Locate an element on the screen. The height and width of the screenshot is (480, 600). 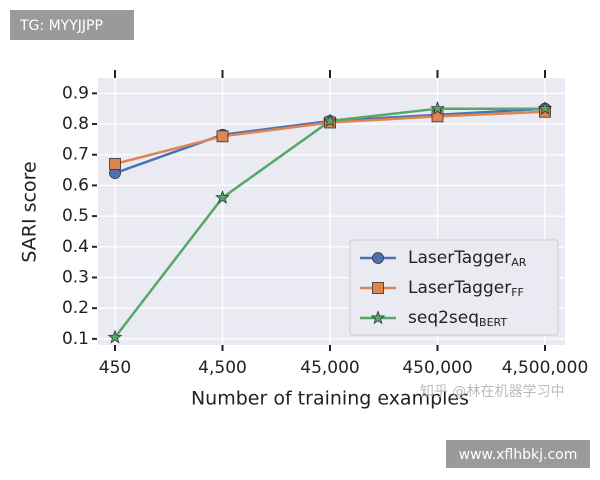
legend-subscript: AR is located at coordinates (519, 262).